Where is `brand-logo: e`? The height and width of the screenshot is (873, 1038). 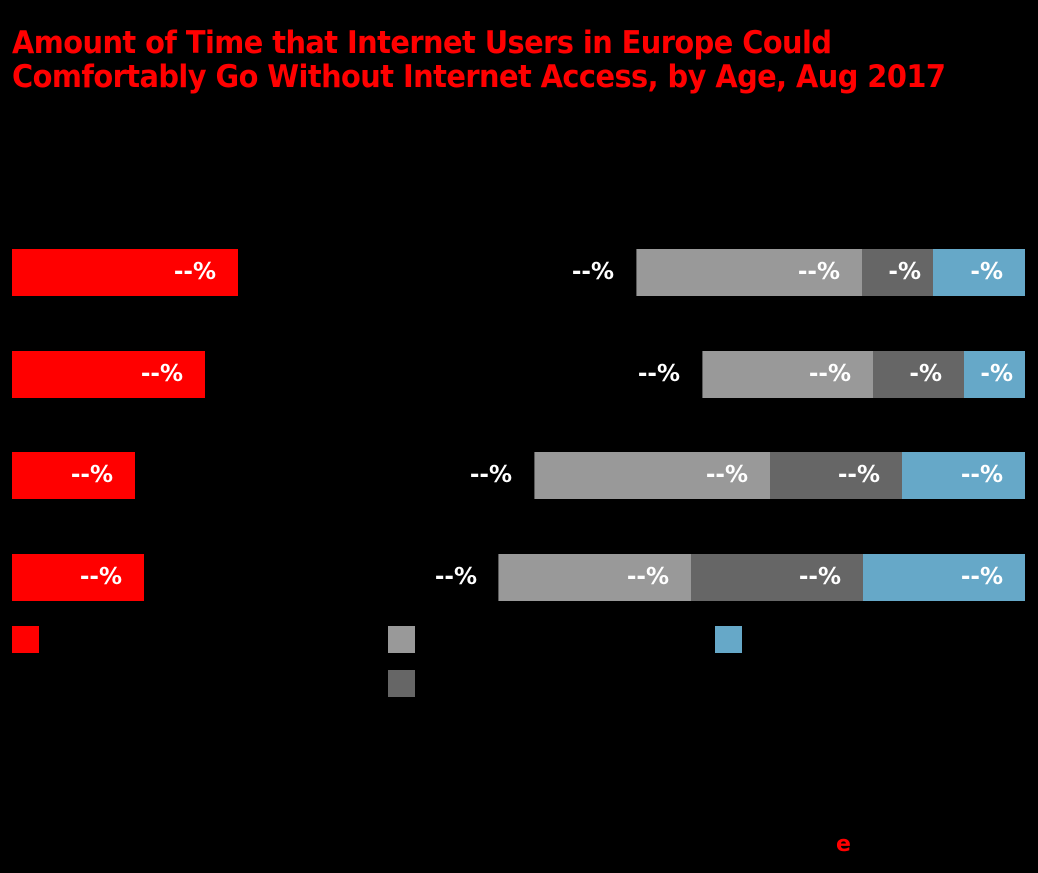
brand-logo: e is located at coordinates (843, 844).